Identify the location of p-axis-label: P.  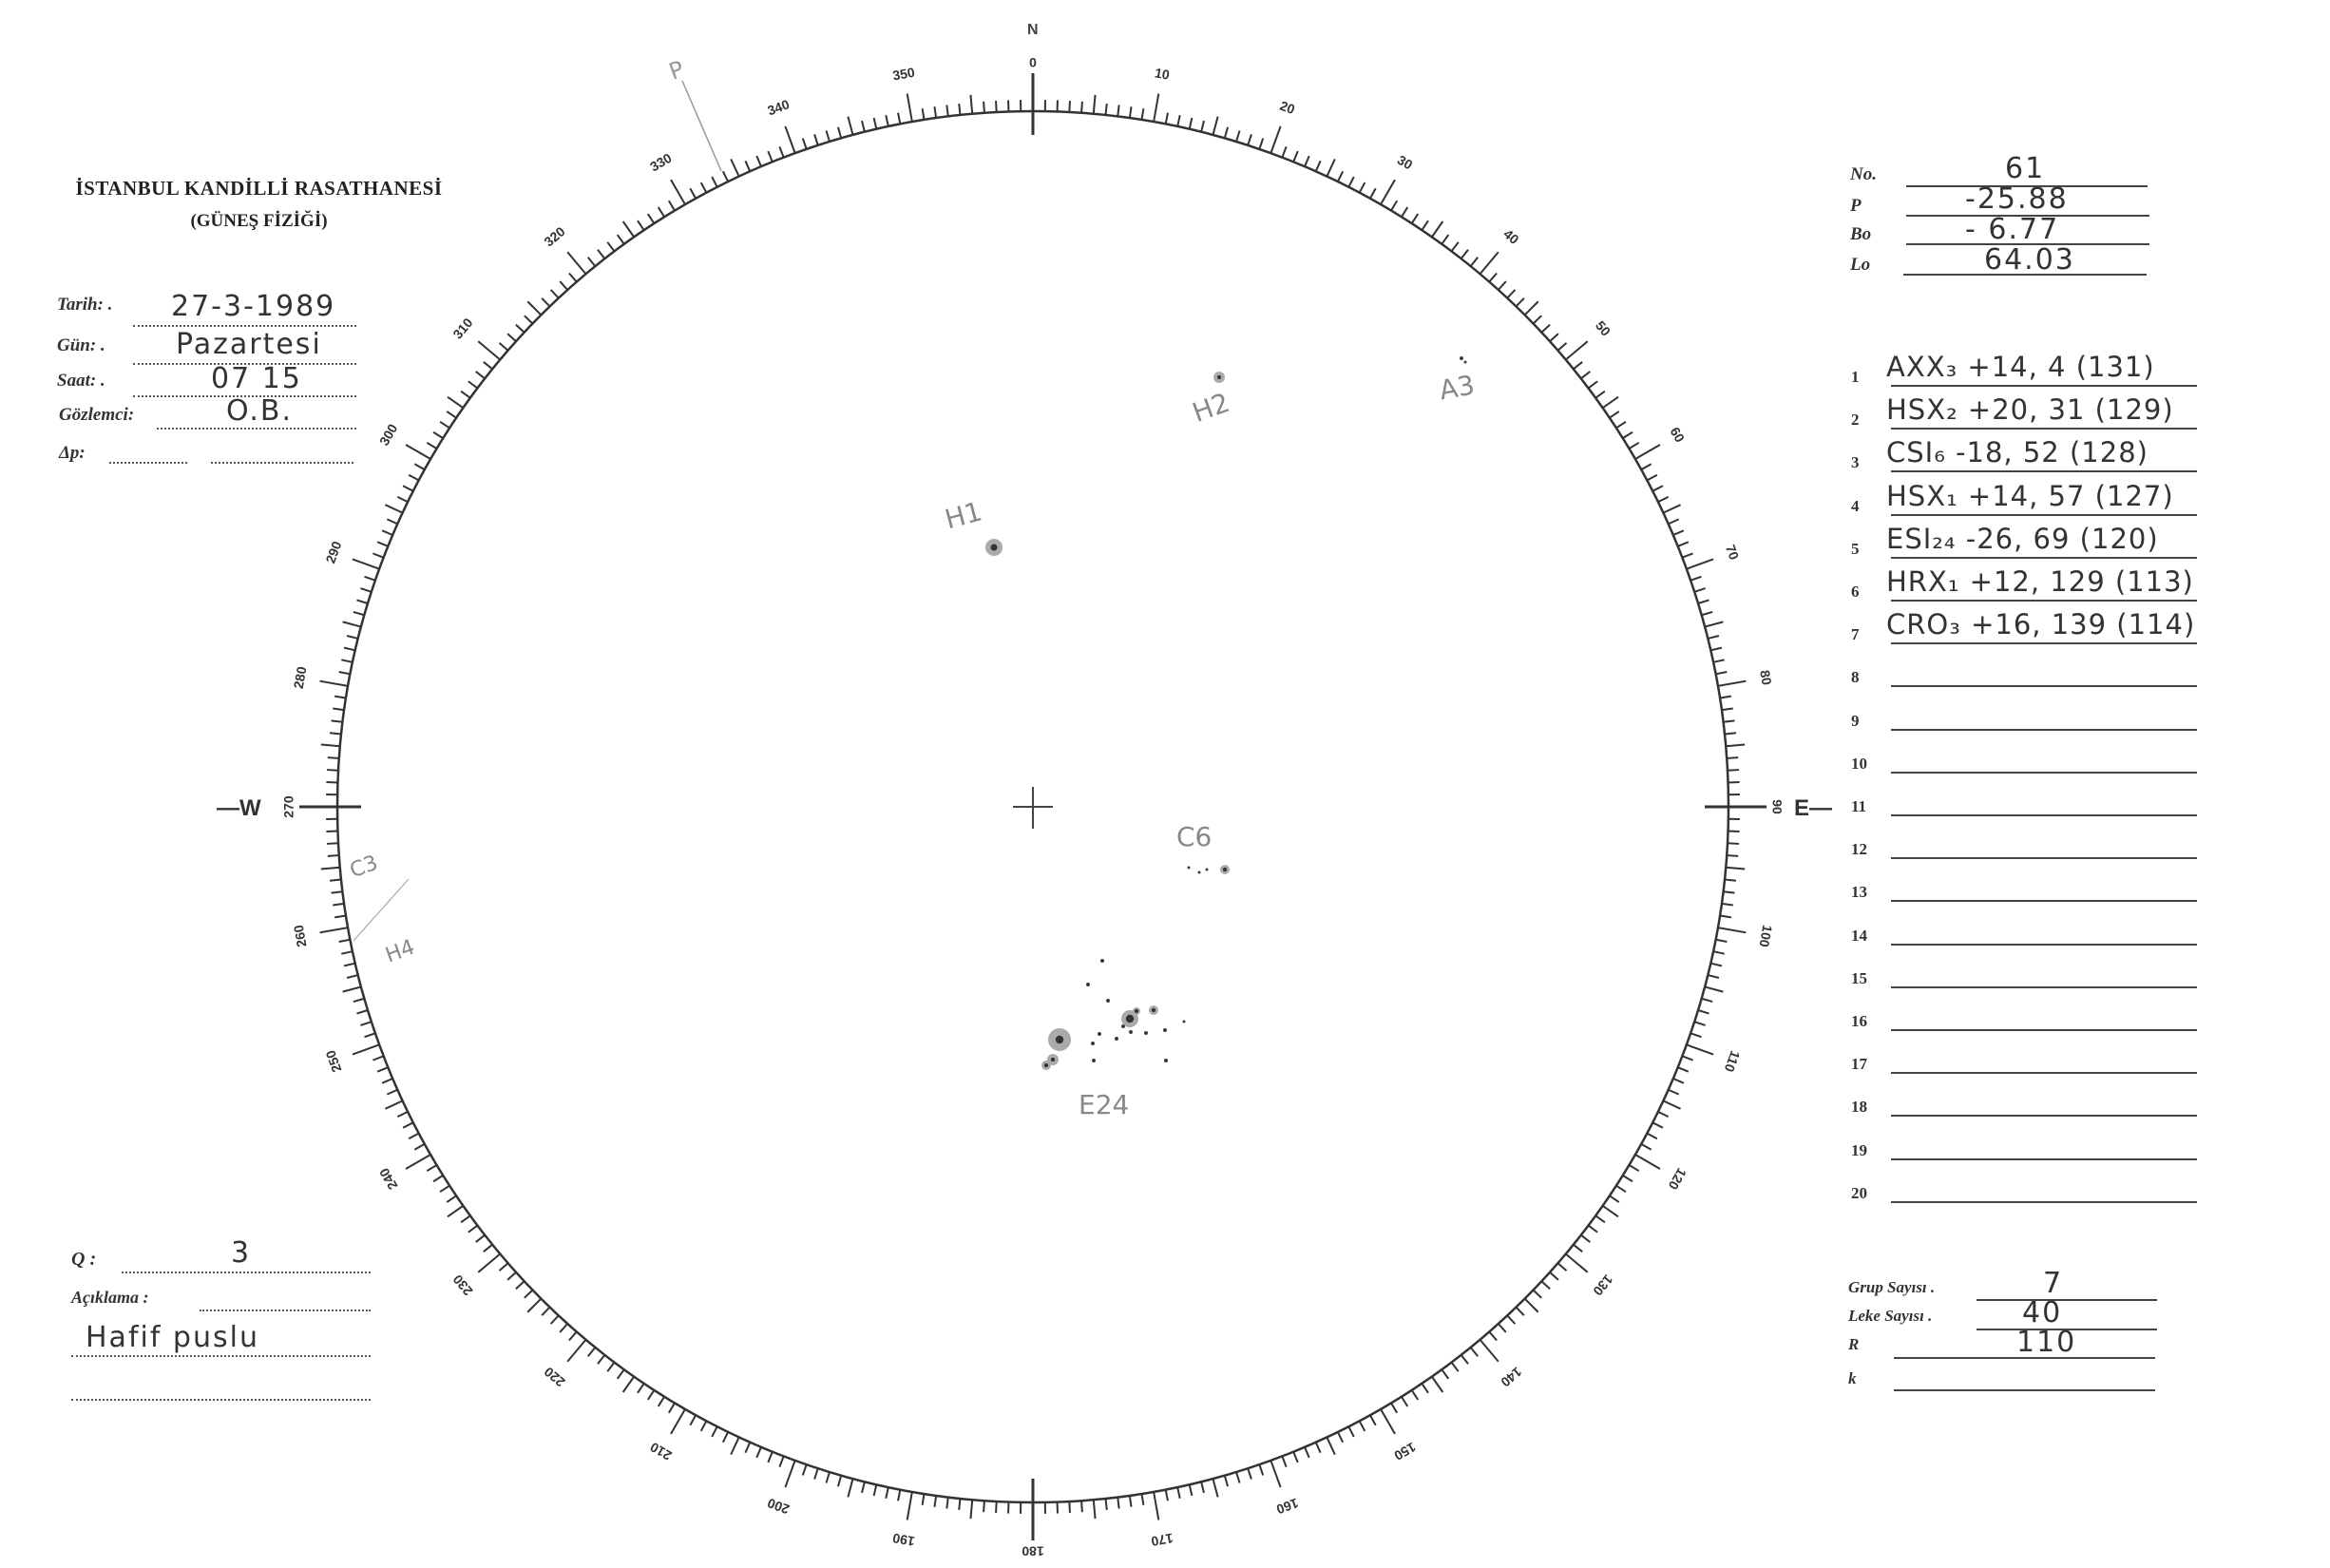
(676, 71).